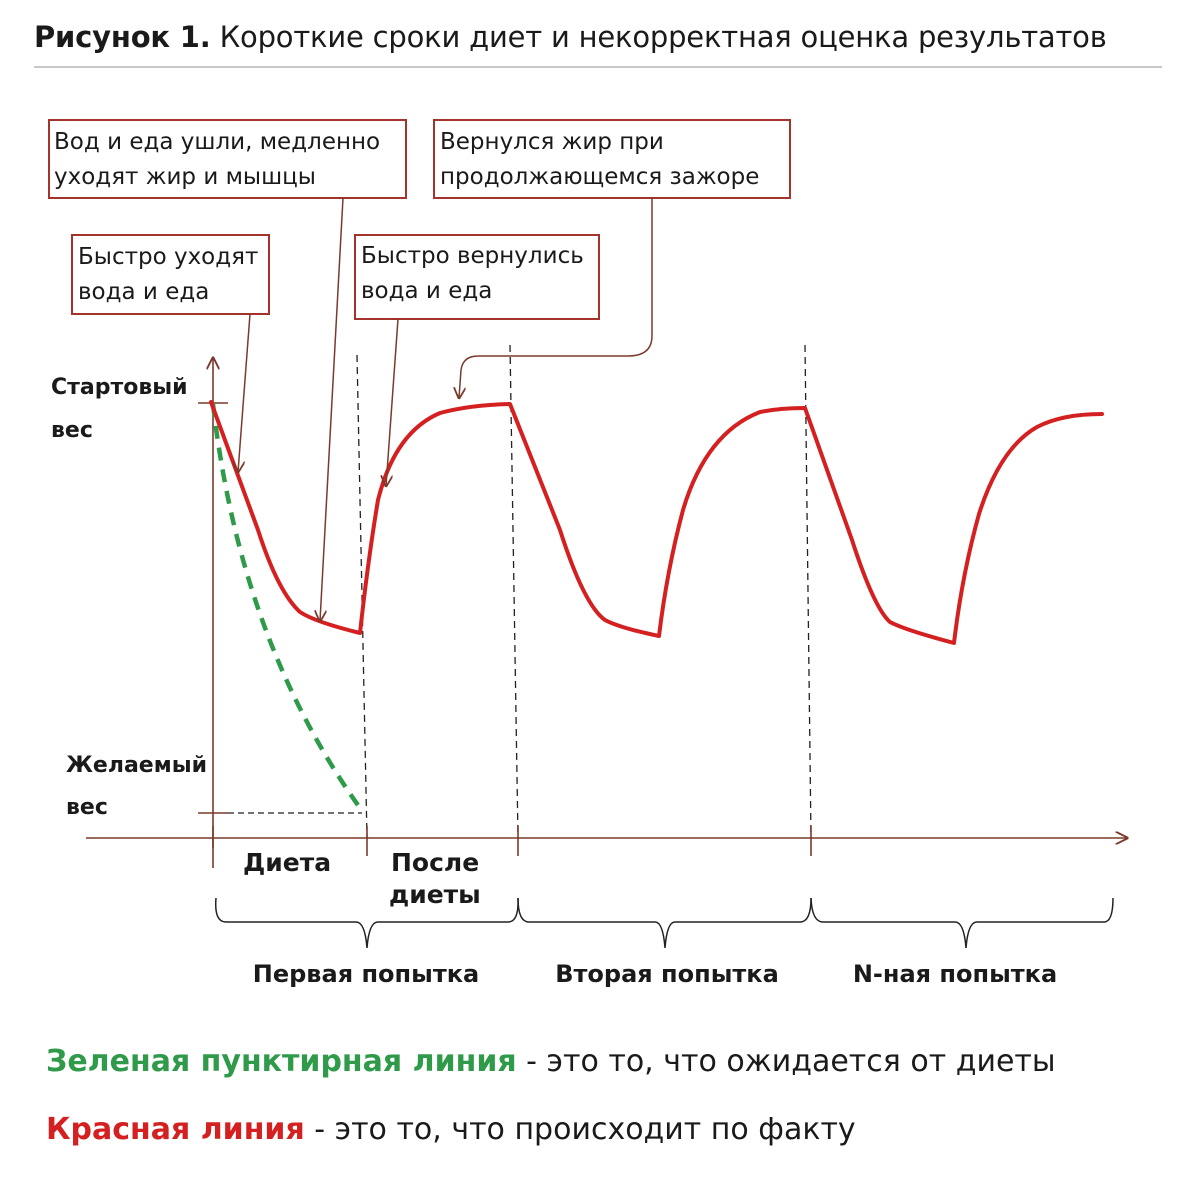 Image resolution: width=1200 pixels, height=1200 pixels. I want to click on legend-actual-key: Красная линия, so click(175, 1129).